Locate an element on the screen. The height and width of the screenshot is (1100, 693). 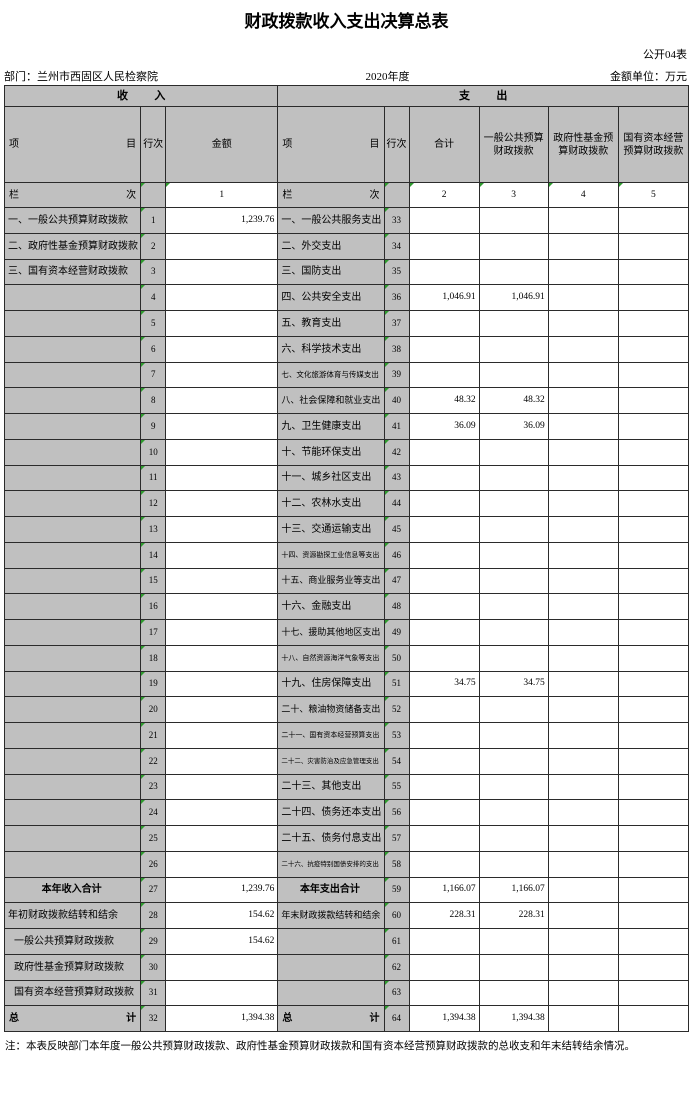
expense-item-cell: 十二、农林水支出 is located at coordinates (331, 503).